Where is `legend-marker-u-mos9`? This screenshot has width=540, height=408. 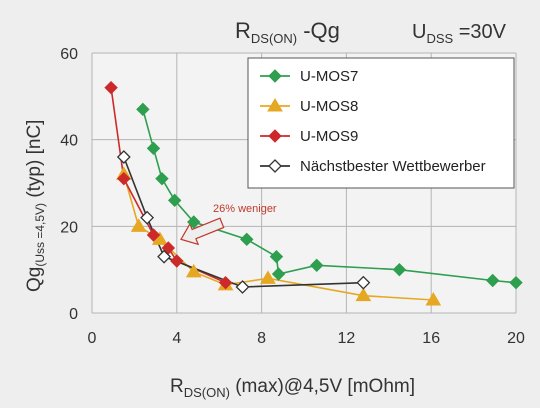 legend-marker-u-mos9 is located at coordinates (275, 136).